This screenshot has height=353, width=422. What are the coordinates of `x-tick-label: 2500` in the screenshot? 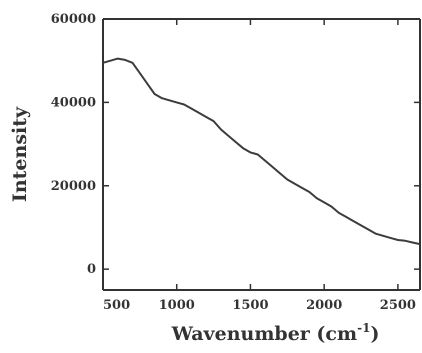 It's located at (398, 305).